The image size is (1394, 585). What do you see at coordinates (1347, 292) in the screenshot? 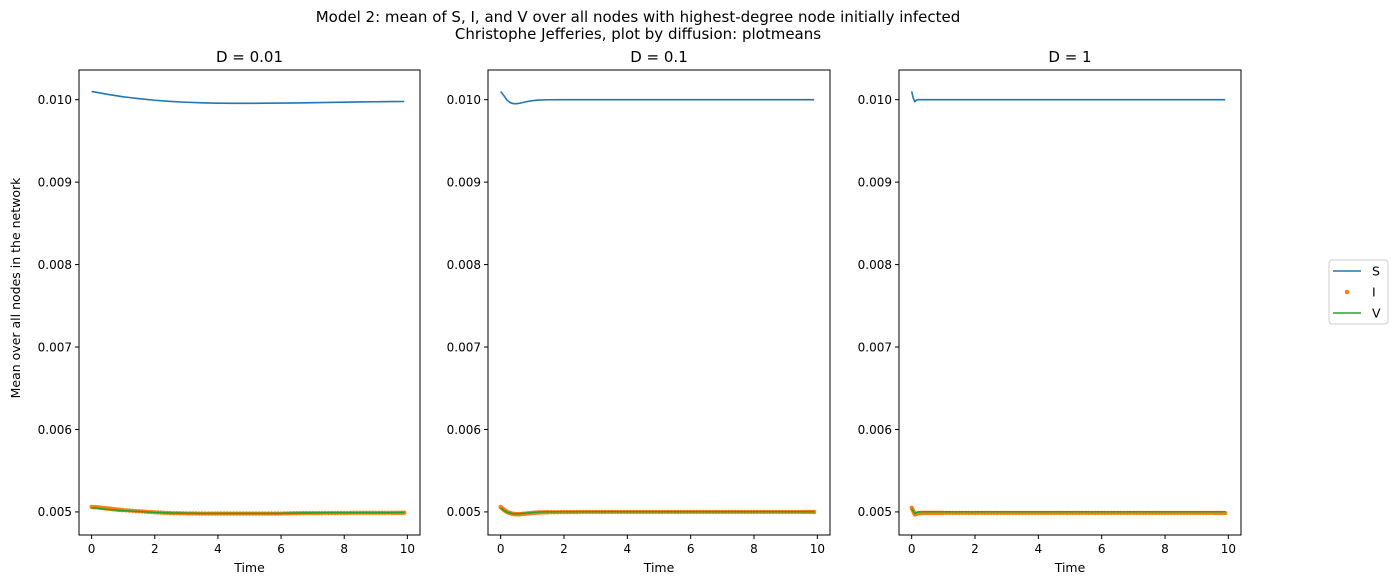
I see `legend-swatch-i` at bounding box center [1347, 292].